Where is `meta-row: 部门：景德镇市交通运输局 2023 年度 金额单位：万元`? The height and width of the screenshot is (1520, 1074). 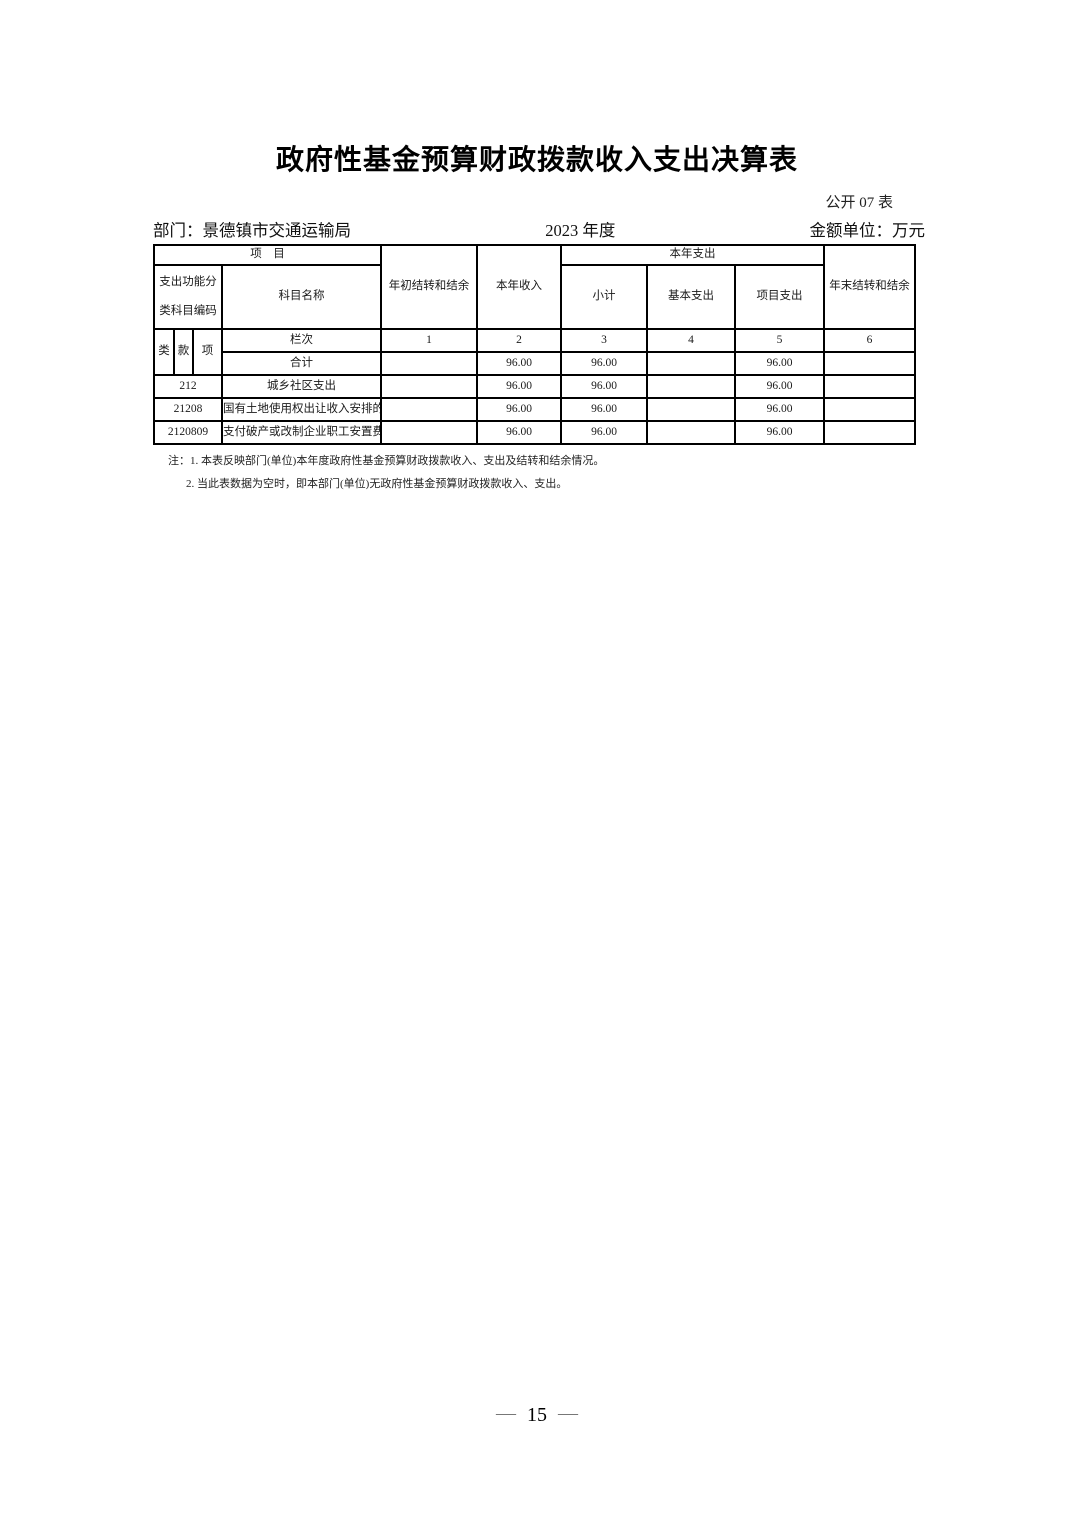 meta-row: 部门：景德镇市交通运输局 2023 年度 金额单位：万元 is located at coordinates (539, 229).